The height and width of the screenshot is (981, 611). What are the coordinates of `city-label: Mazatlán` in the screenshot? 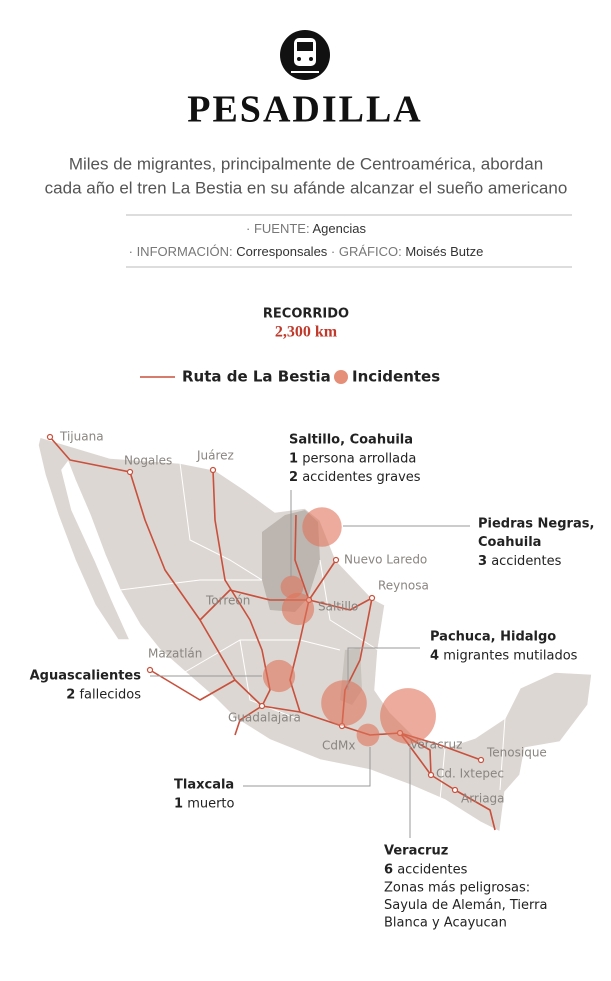 It's located at (175, 654).